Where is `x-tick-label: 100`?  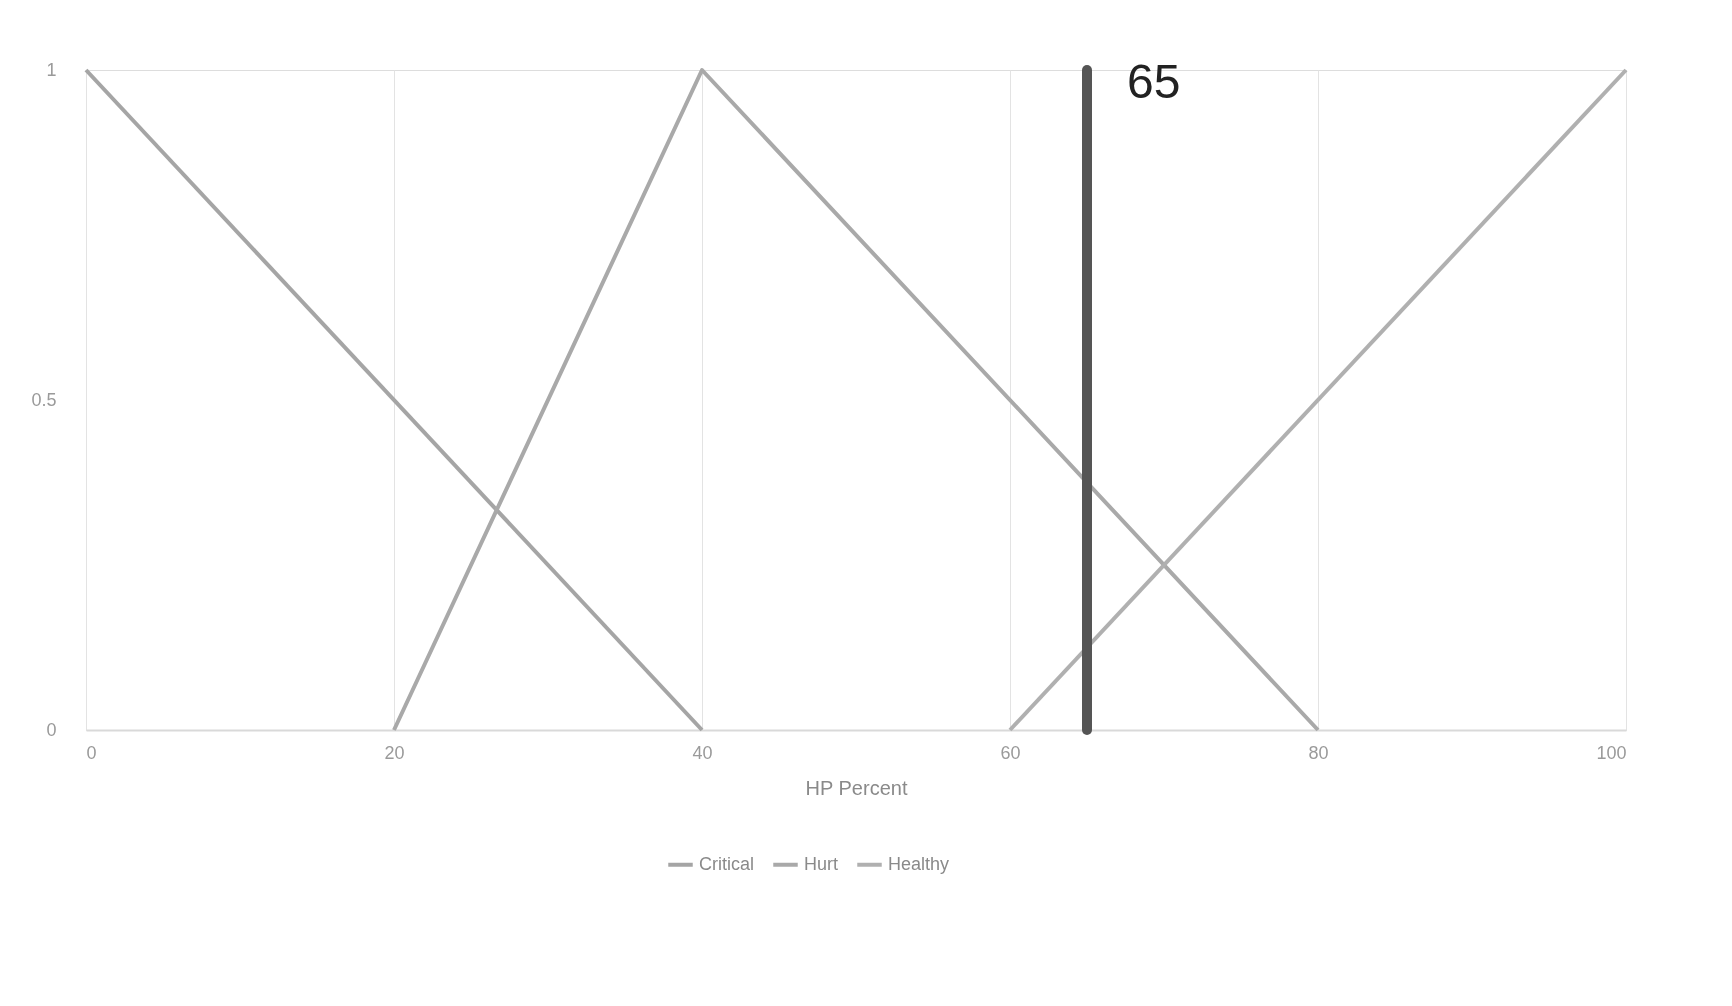
x-tick-label: 100 is located at coordinates (1611, 752).